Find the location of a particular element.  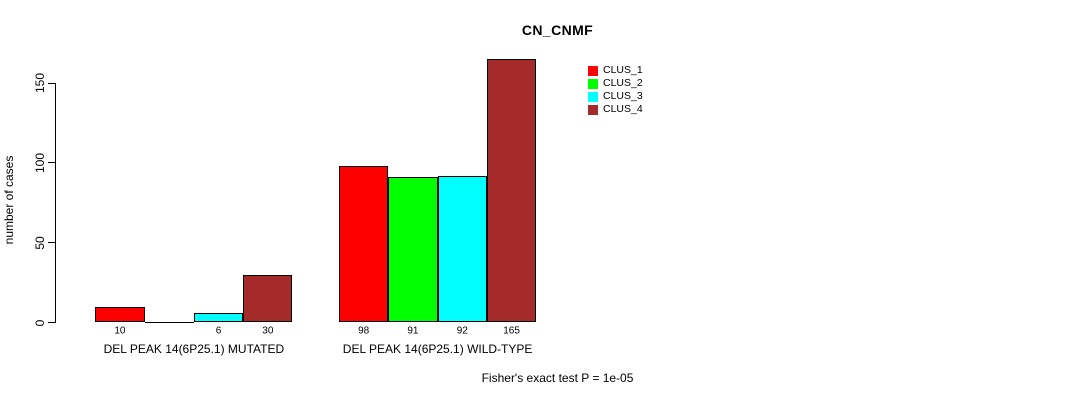

legend-label: CLUS_2 is located at coordinates (623, 83).